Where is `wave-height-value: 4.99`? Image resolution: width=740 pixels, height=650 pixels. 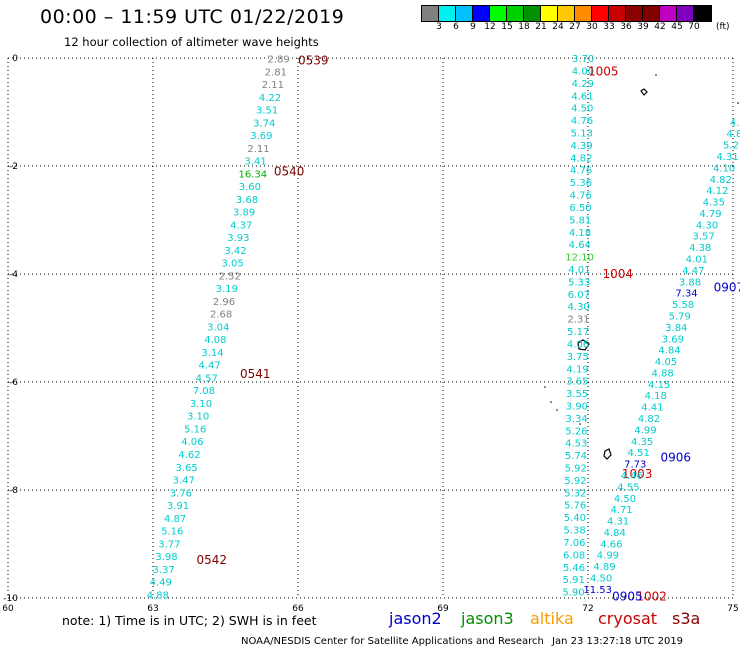 wave-height-value: 4.99 is located at coordinates (645, 430).